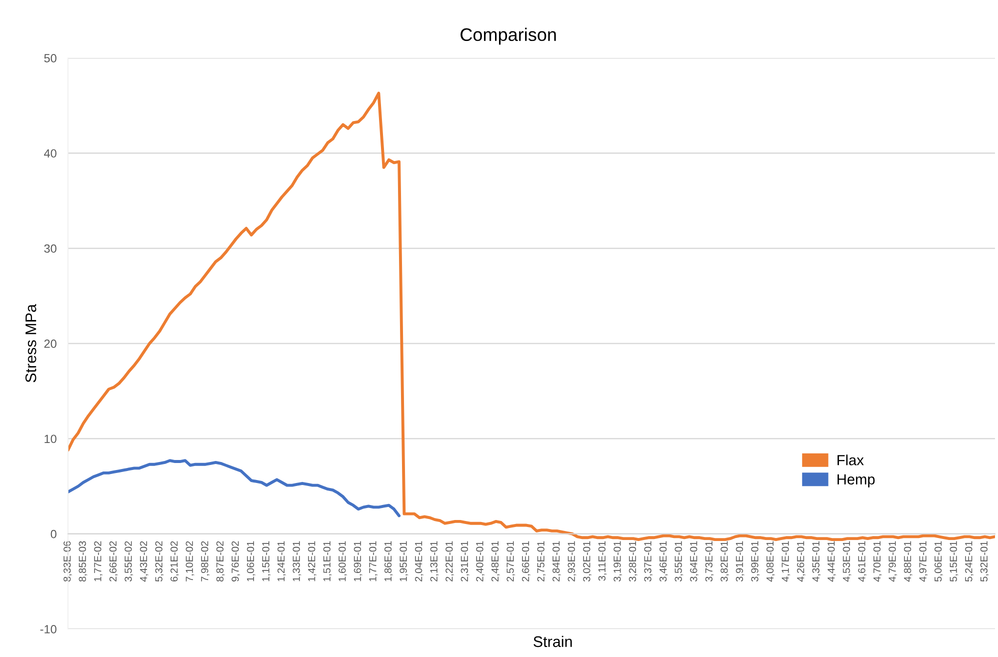 This screenshot has height=657, width=998. I want to click on x-tick-label: 3,19E-01, so click(618, 561).